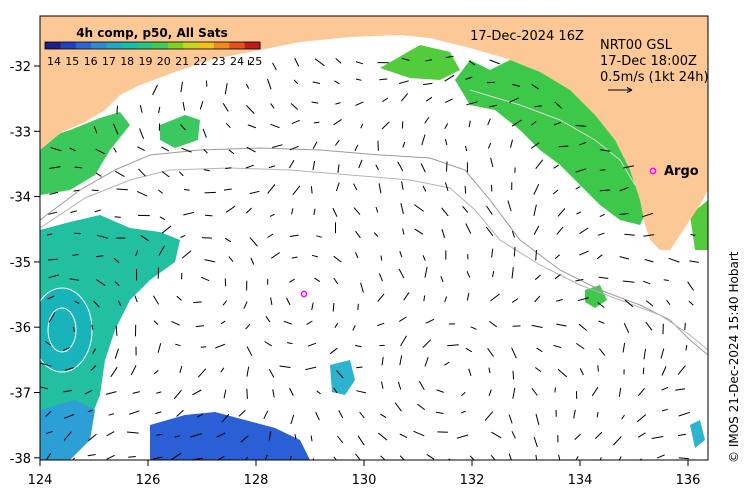 This screenshot has width=750, height=496. Describe the element at coordinates (182, 61) in the screenshot. I see `colorbar-tick-label: 21` at that location.